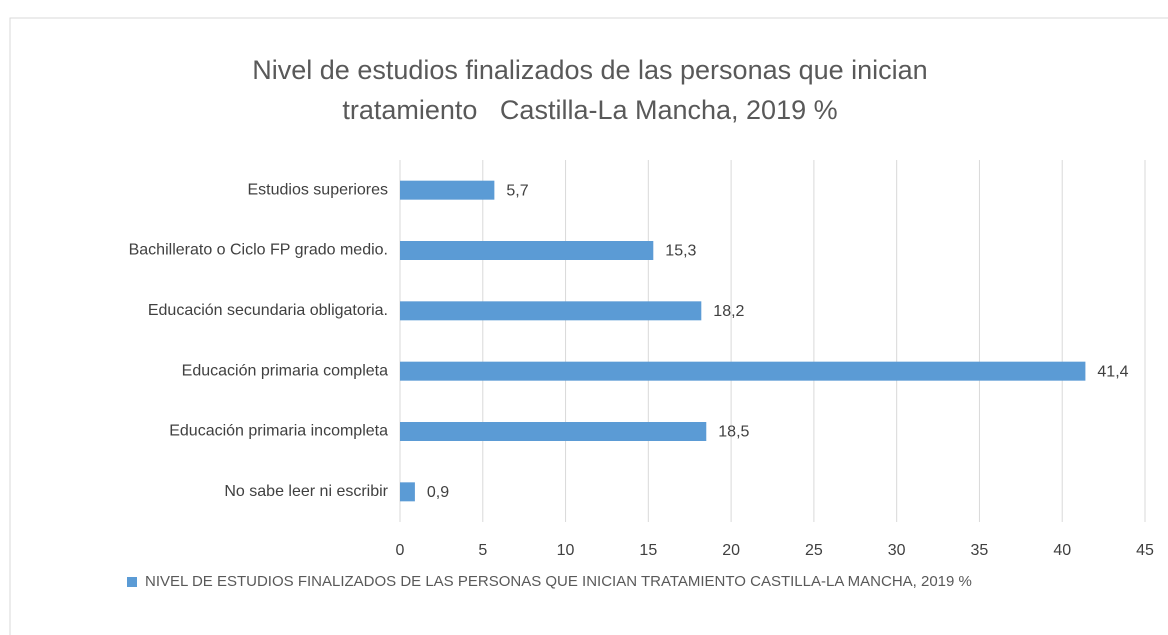 The height and width of the screenshot is (635, 1168). I want to click on x-tick-label: 45, so click(1145, 550).